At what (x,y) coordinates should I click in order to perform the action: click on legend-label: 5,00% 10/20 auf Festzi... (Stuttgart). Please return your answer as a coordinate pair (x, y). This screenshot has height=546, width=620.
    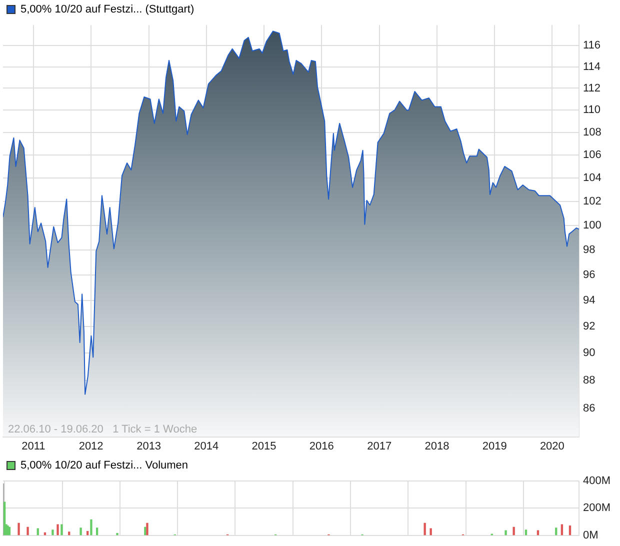
    Looking at the image, I should click on (107, 10).